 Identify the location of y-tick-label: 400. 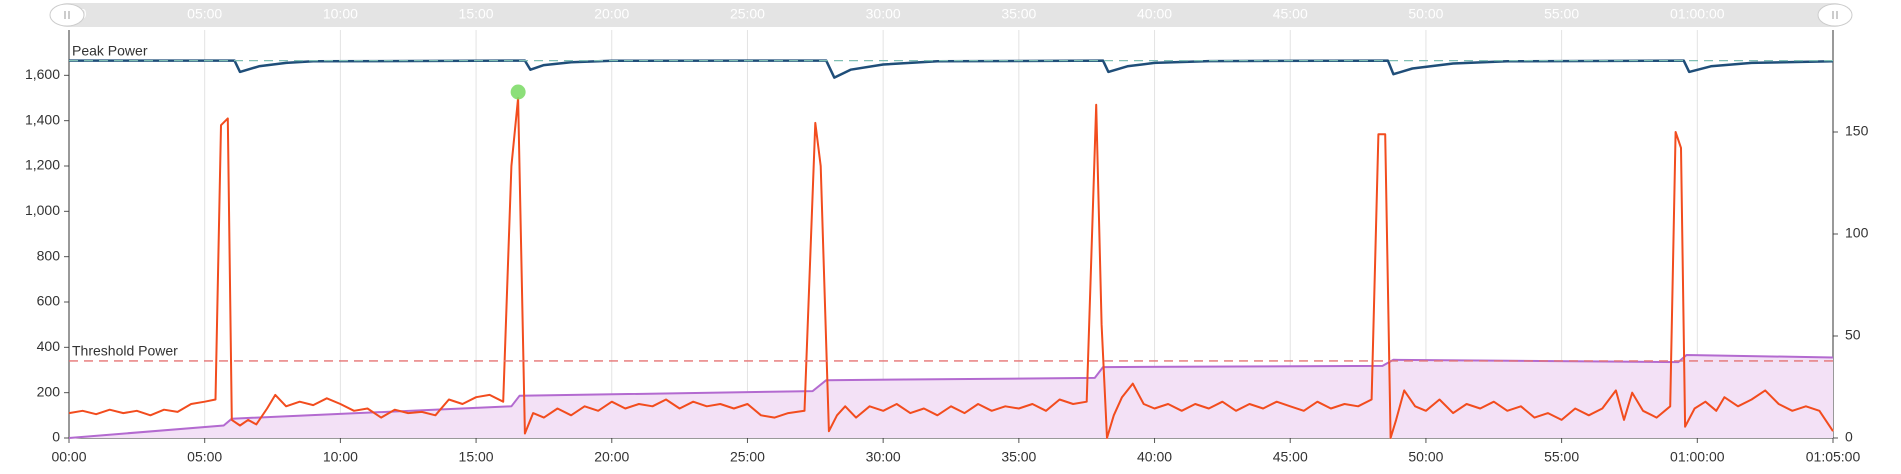
(49, 346).